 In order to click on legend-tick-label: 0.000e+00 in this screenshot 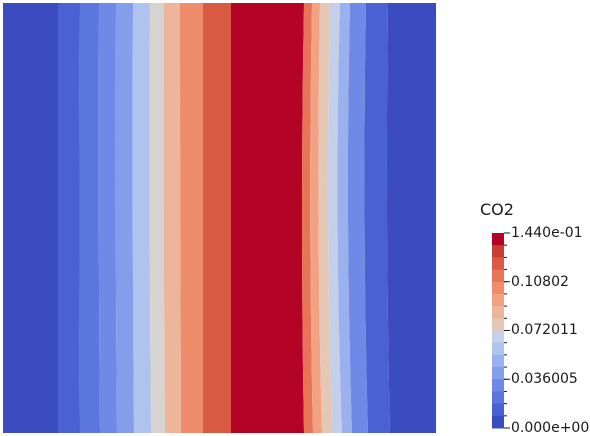, I will do `click(550, 428)`.